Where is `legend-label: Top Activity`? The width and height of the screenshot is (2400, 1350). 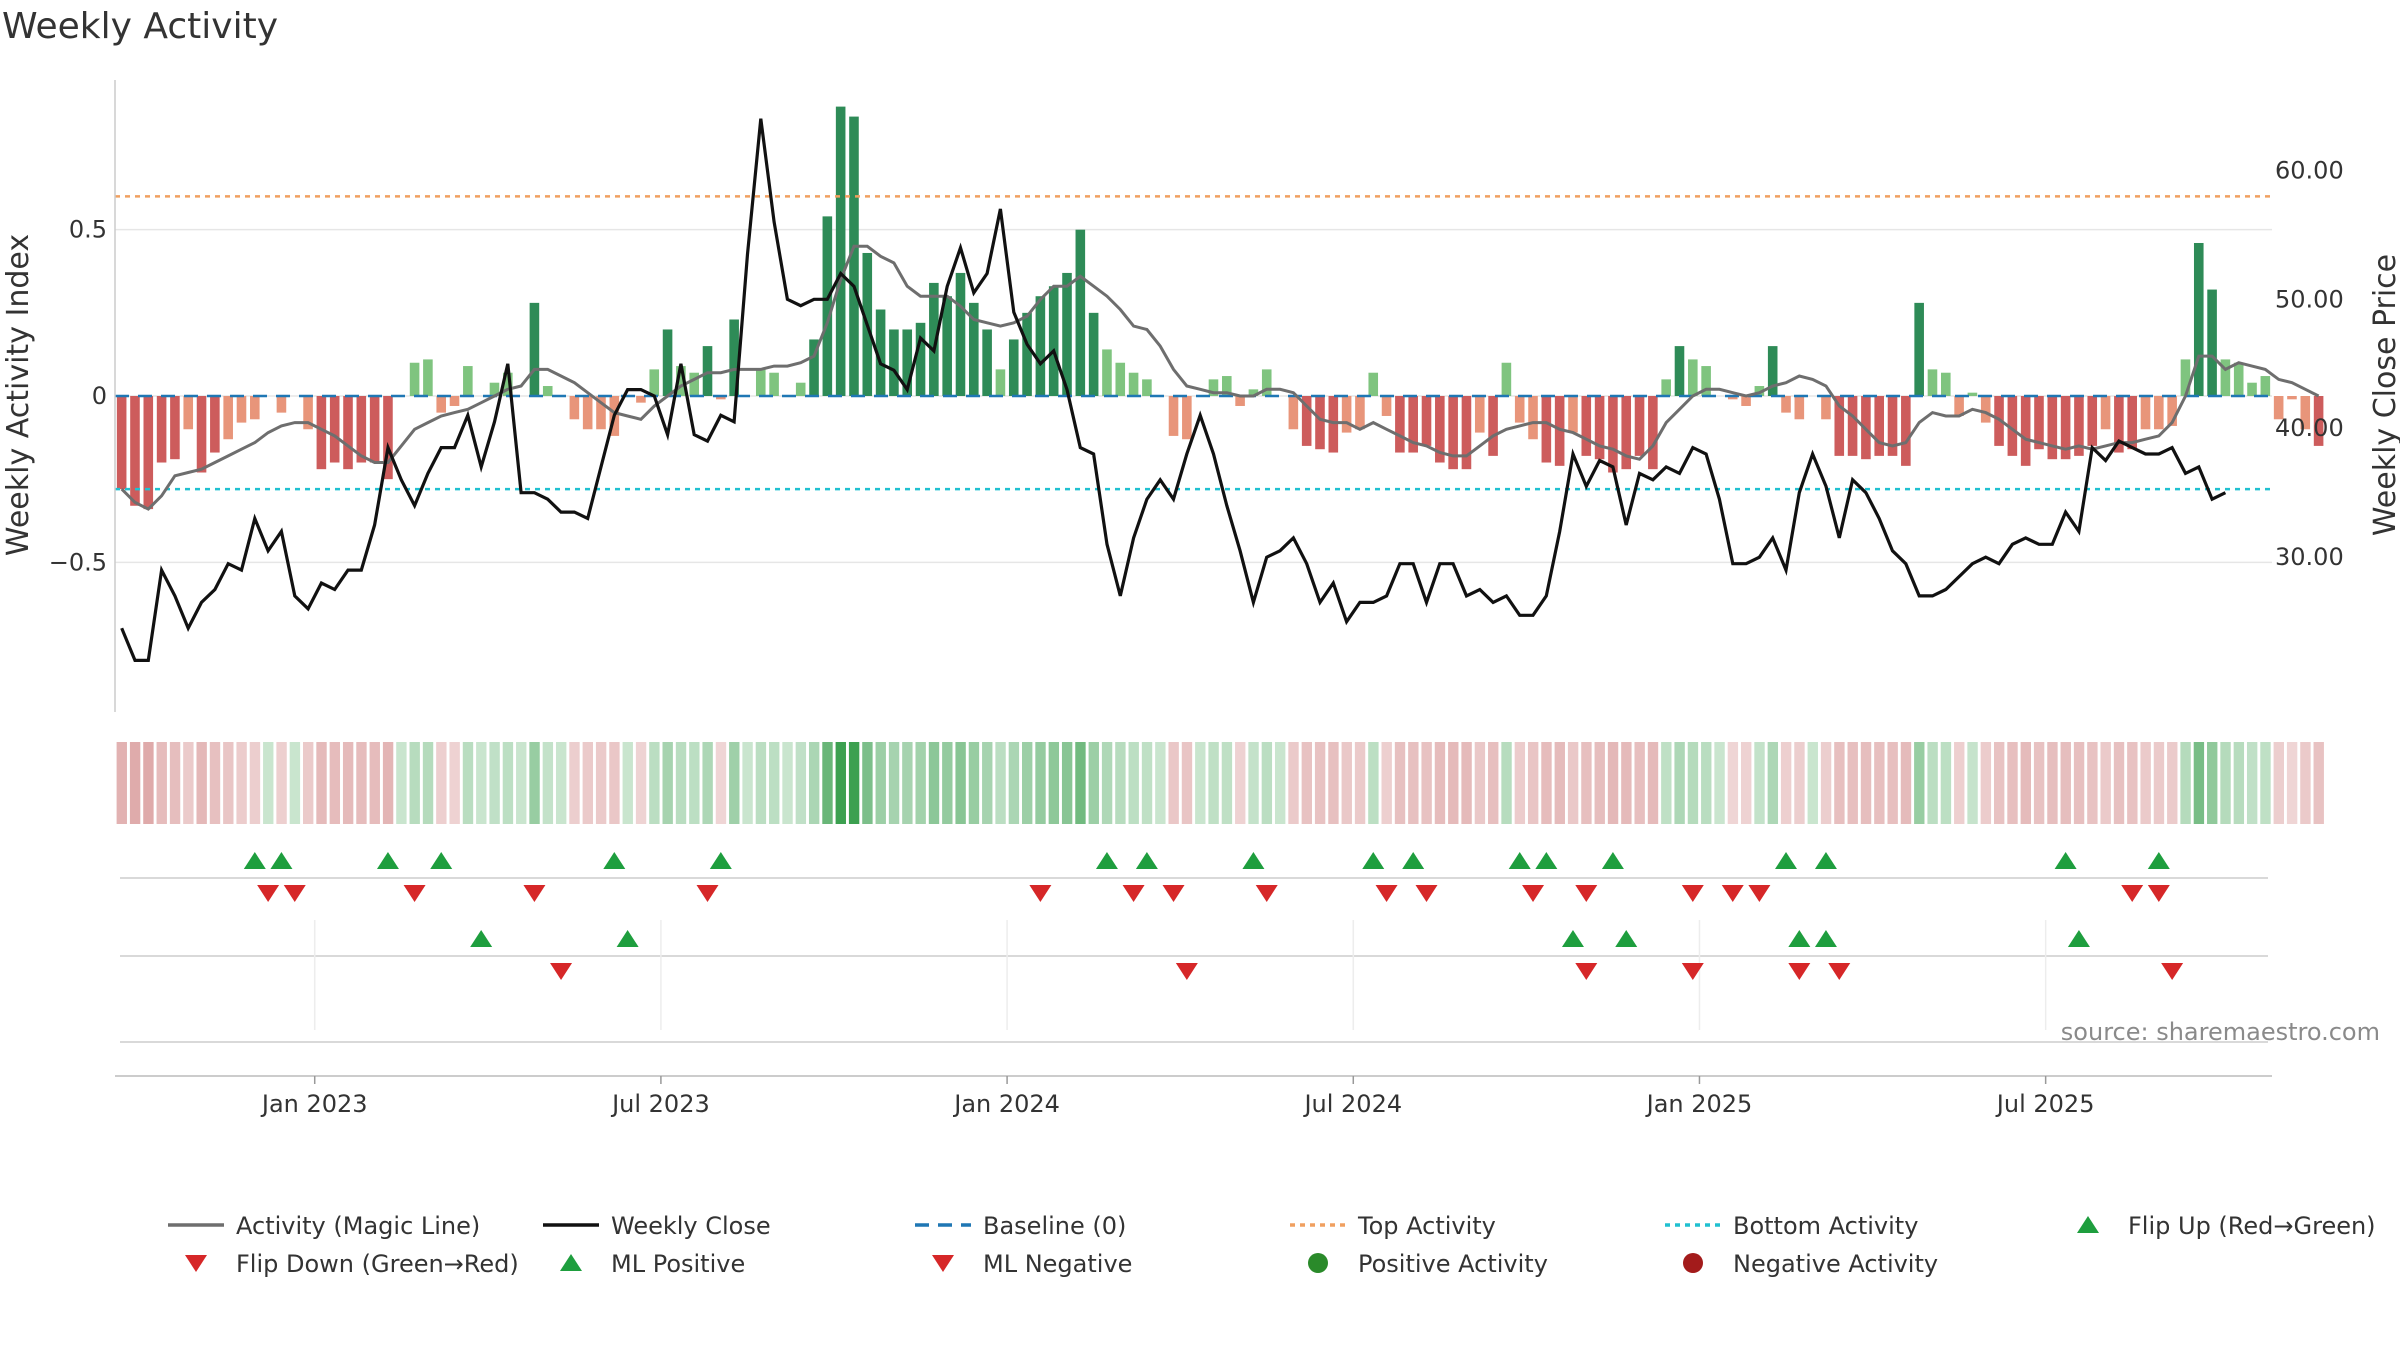
legend-label: Top Activity is located at coordinates (1426, 1226).